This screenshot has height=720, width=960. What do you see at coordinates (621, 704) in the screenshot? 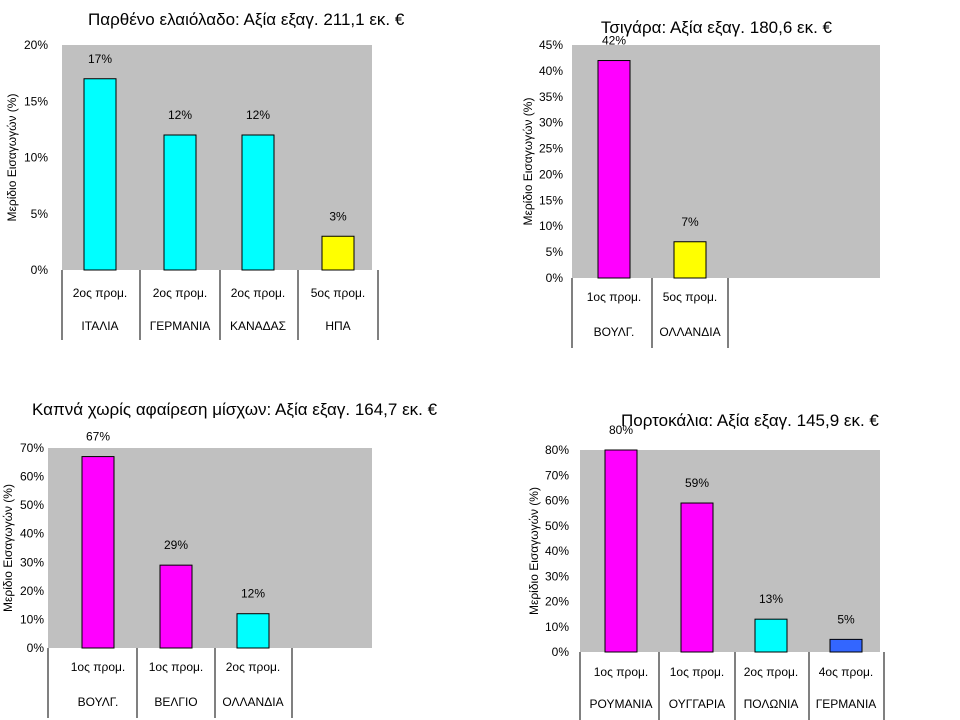
I see `category-label: ΡΟΥΜΑΝΙΑ` at bounding box center [621, 704].